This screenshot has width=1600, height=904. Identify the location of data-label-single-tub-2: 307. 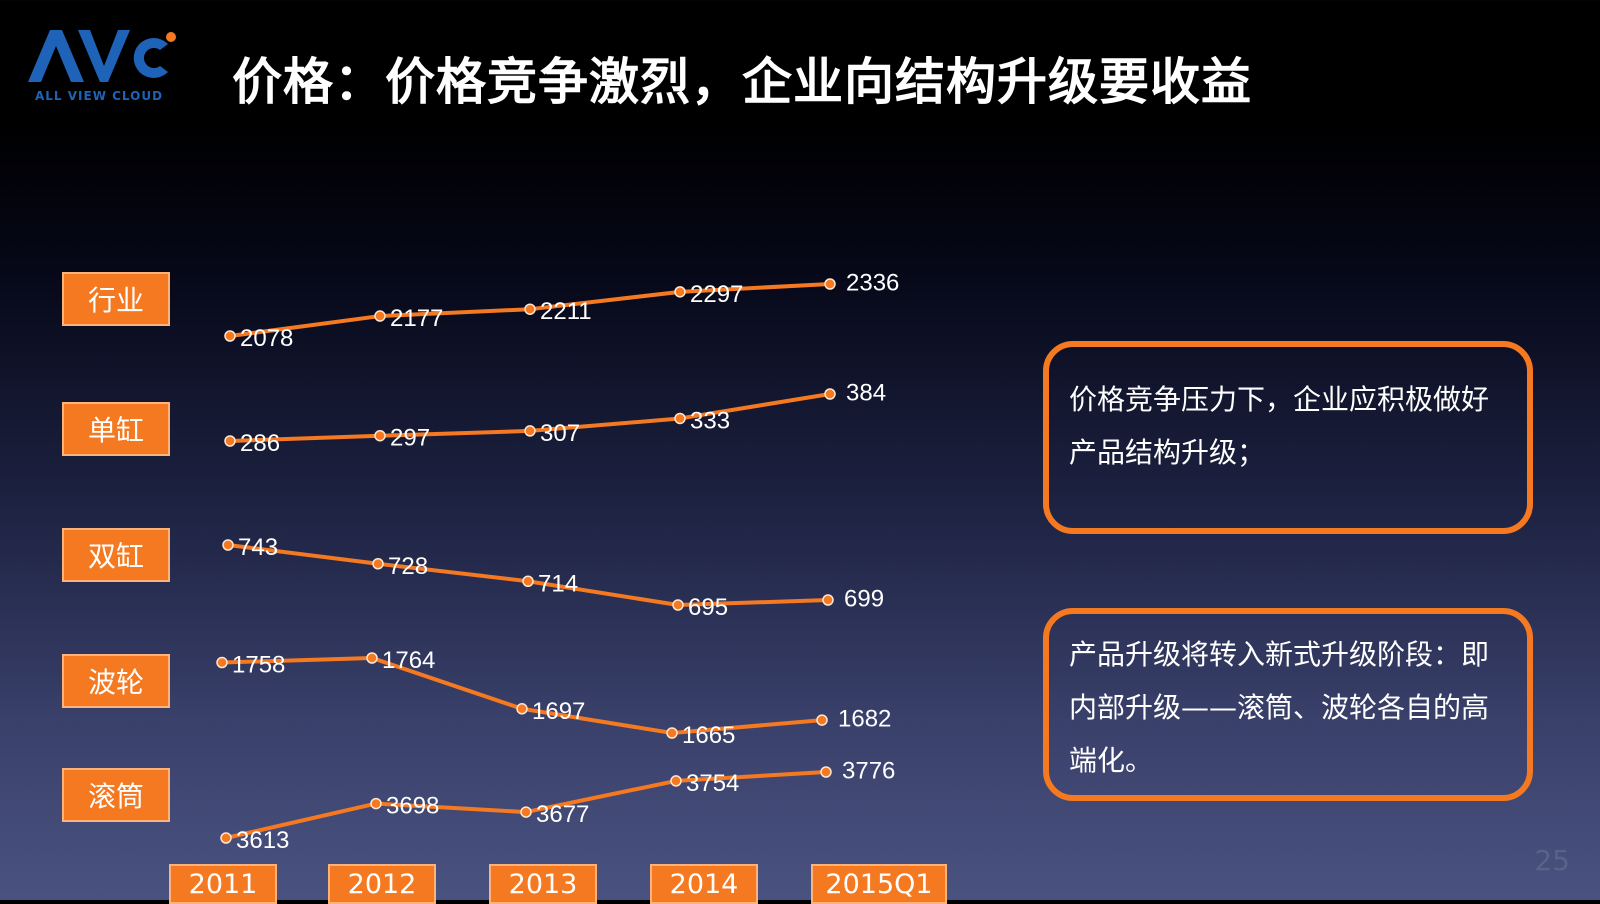
(560, 433).